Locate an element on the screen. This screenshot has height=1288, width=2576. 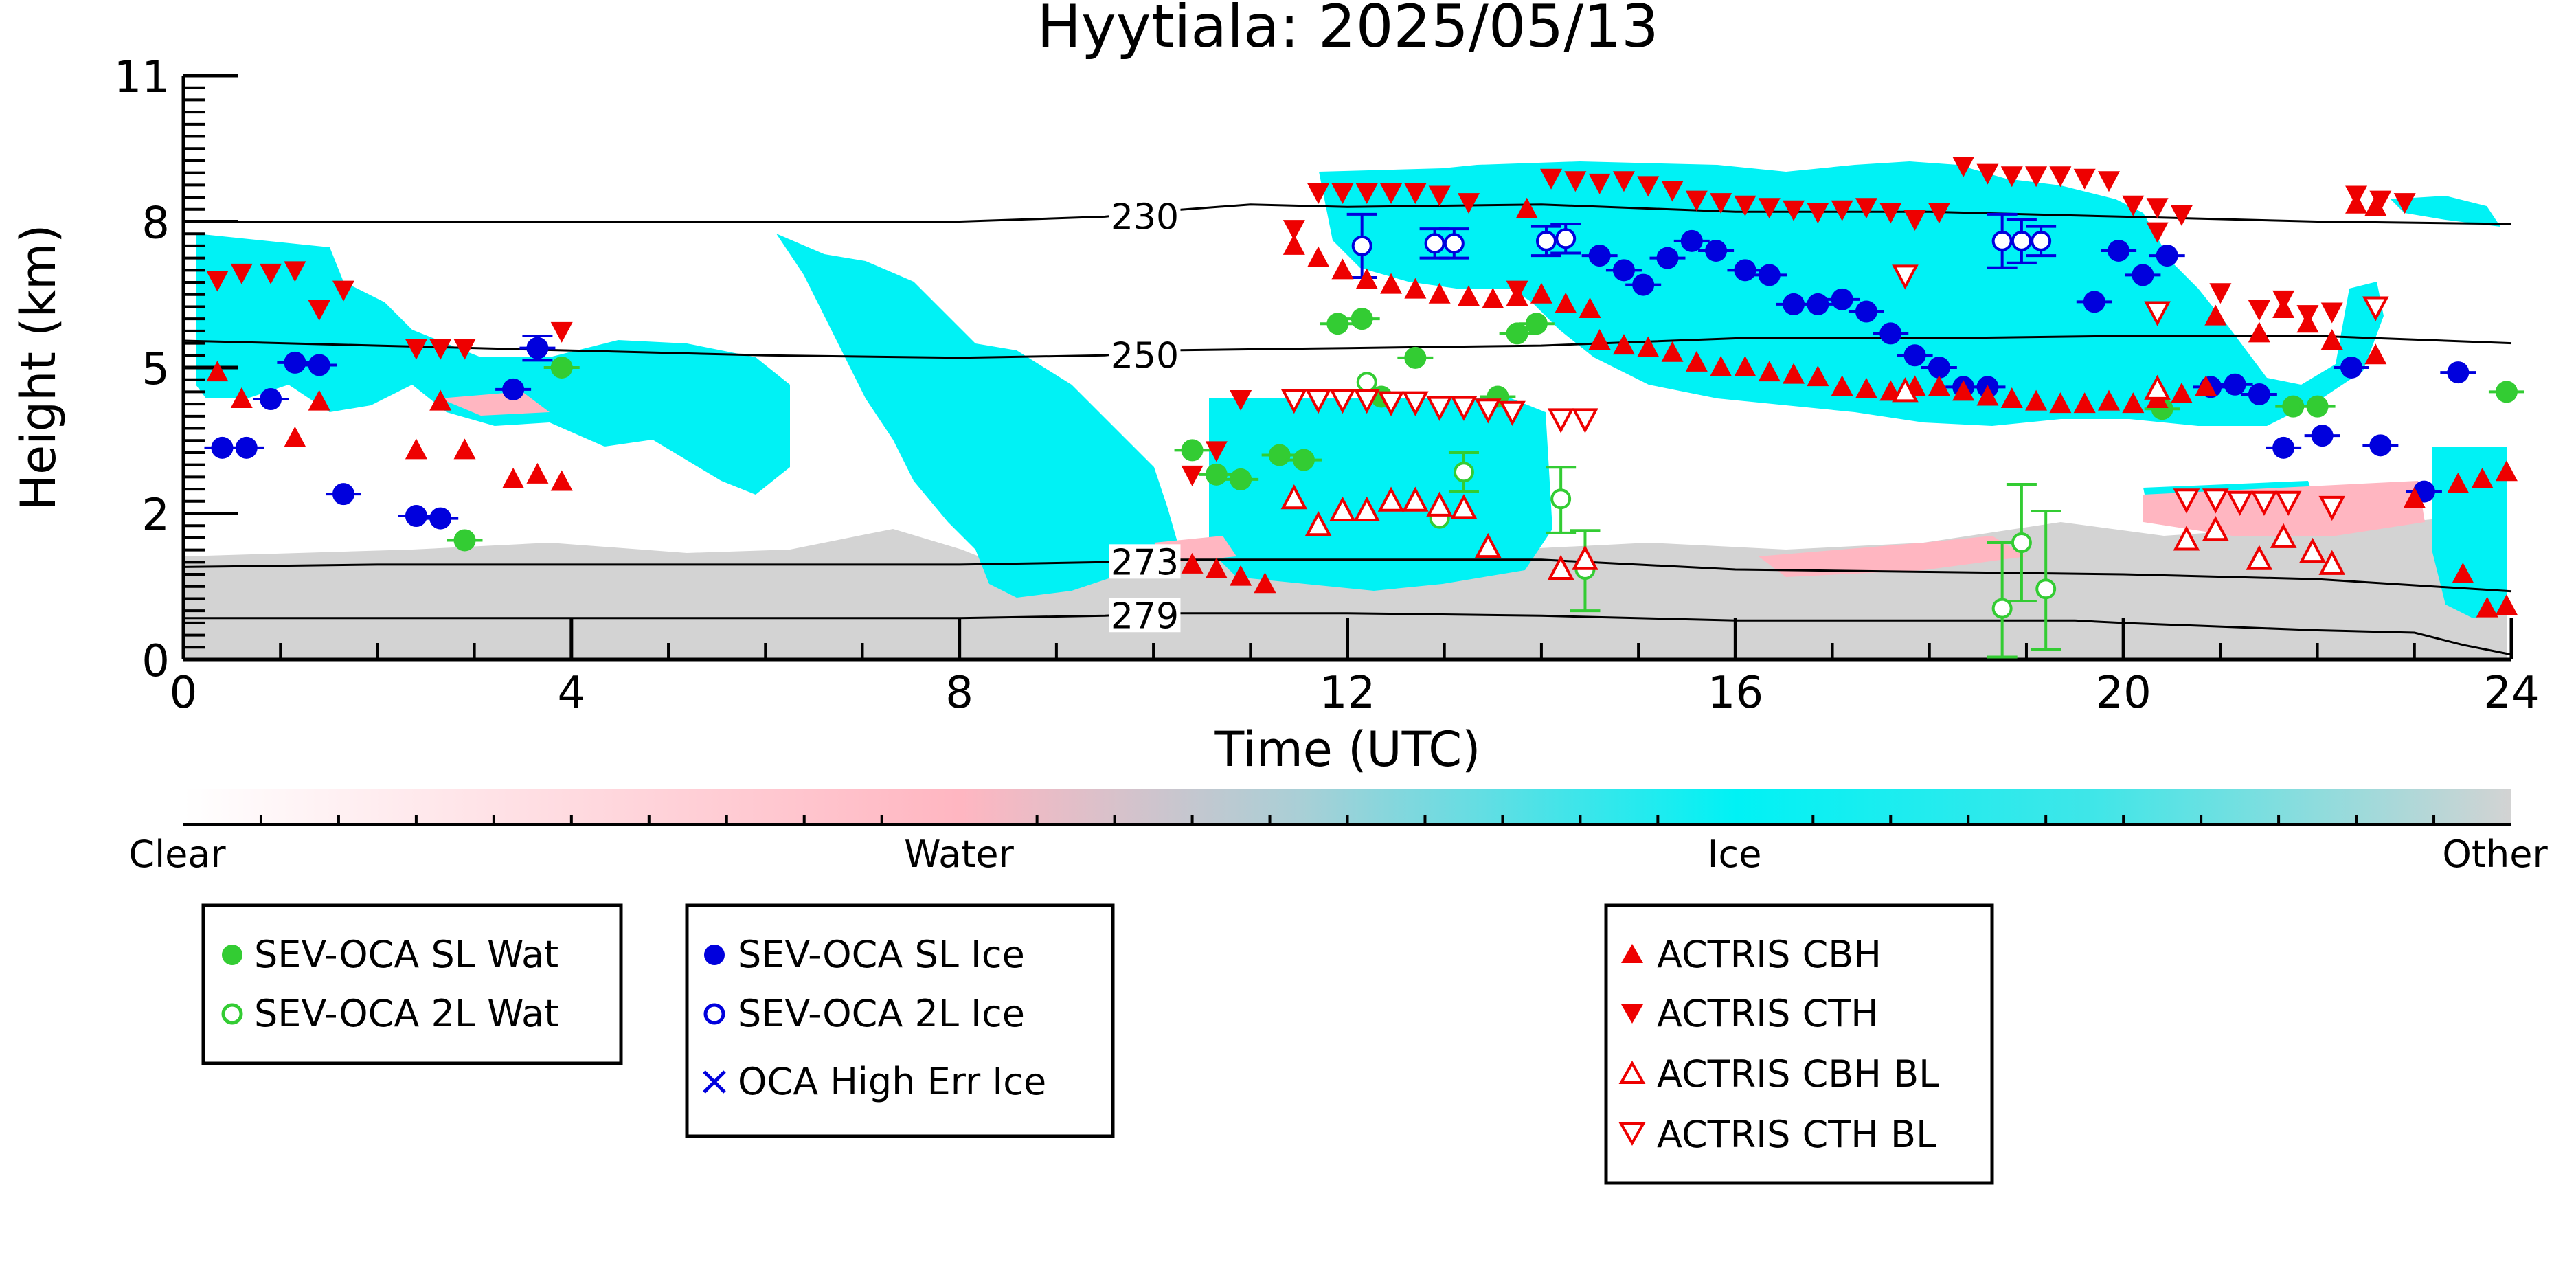
chart-title: Hyytiala: 2025/05/13 is located at coordinates (1347, 30).